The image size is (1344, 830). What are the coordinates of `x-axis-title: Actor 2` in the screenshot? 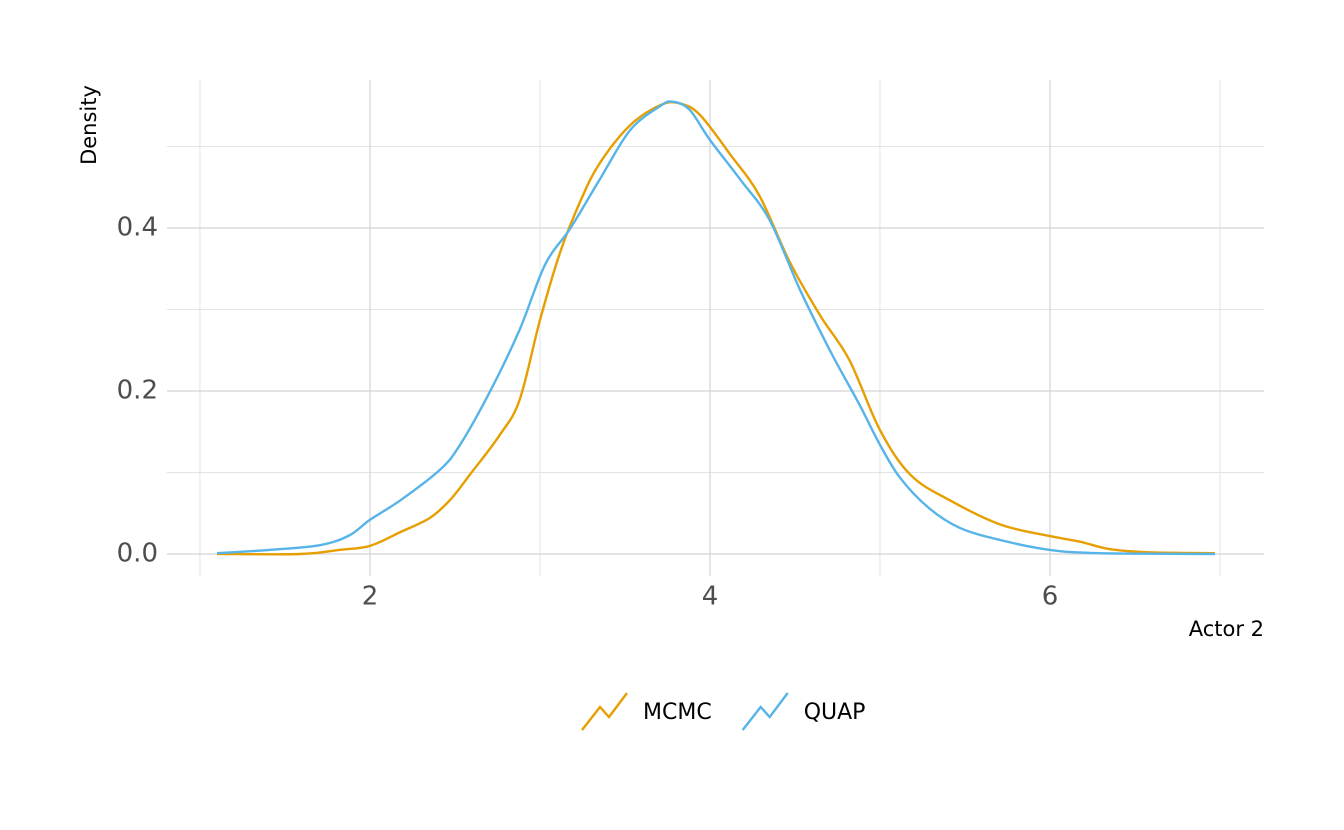 It's located at (1226, 629).